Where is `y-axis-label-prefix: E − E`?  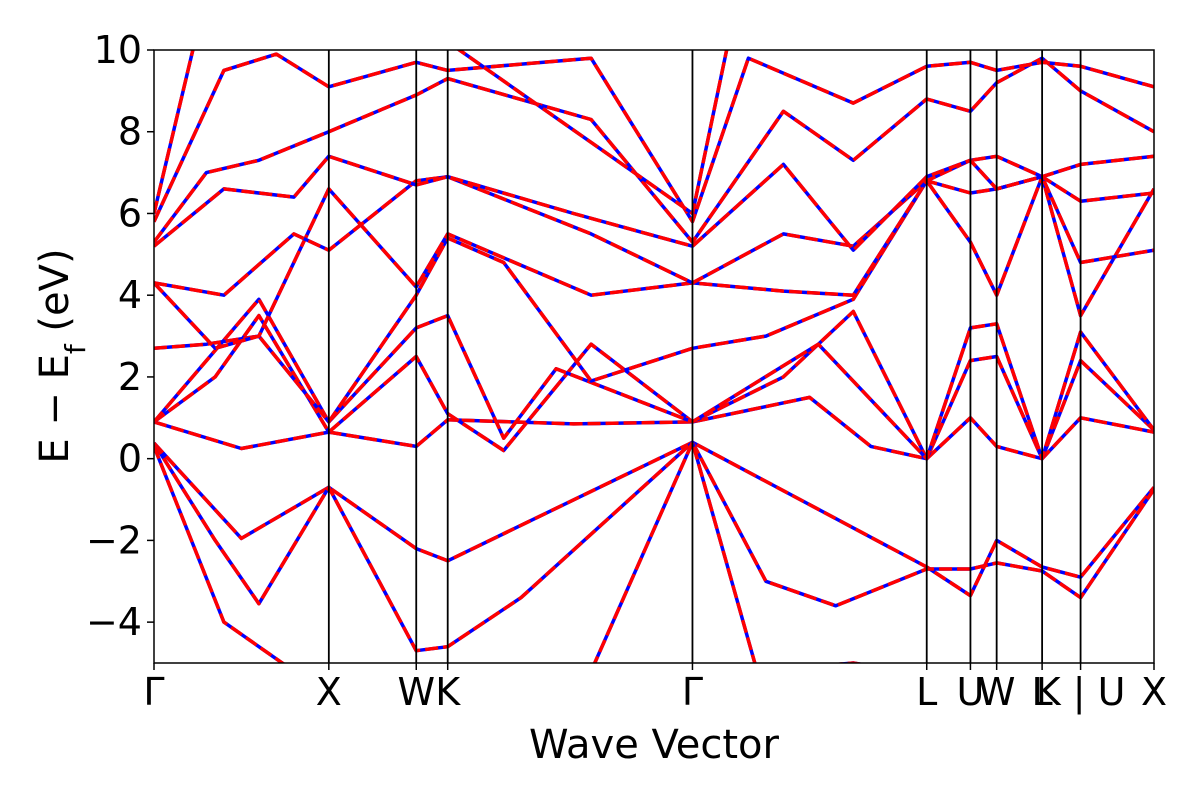
y-axis-label-prefix: E − E is located at coordinates (55, 409).